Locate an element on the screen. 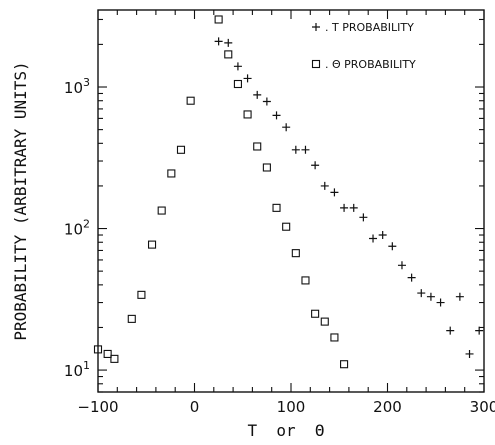  y-axis-title: PROBABILITY (ARBITRARY UNITS) is located at coordinates (20, 200).